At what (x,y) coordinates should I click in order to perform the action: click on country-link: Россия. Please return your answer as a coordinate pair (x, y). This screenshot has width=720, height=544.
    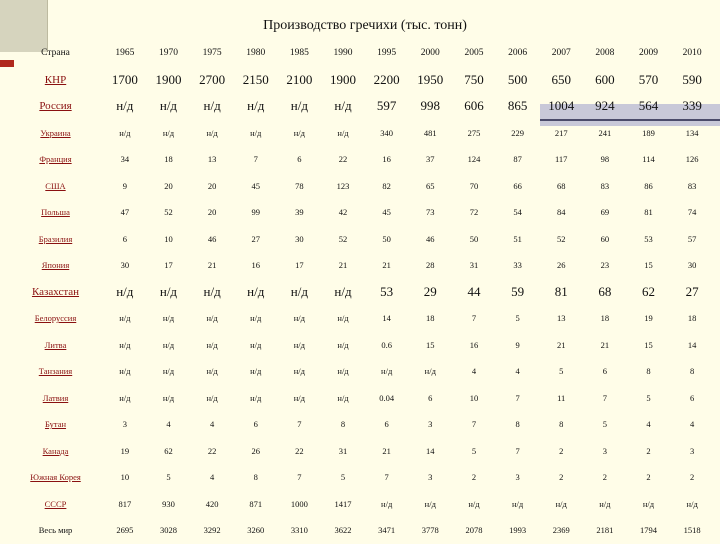
    Looking at the image, I should click on (55, 106).